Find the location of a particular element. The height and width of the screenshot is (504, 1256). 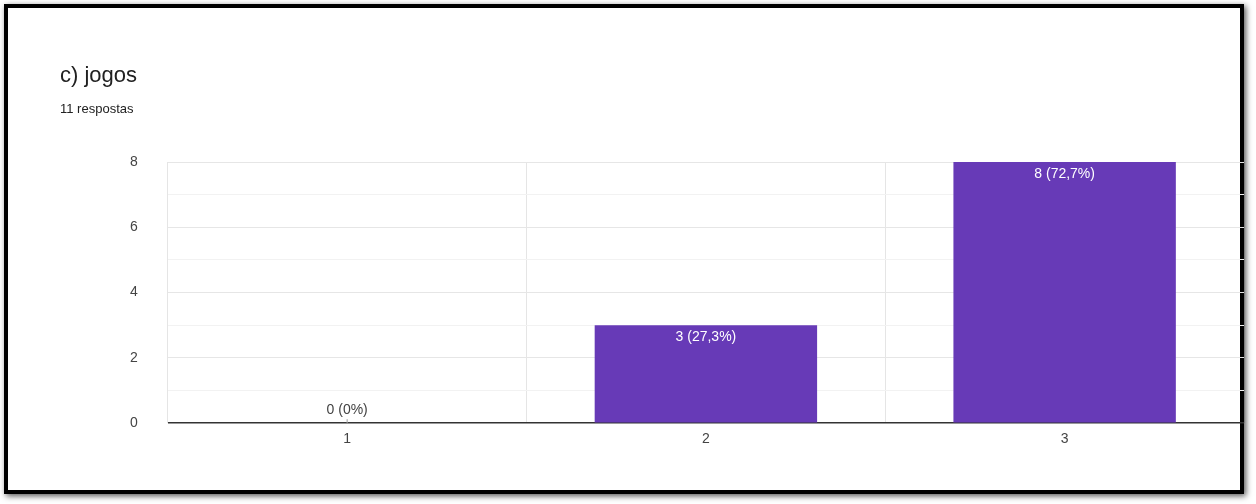

x-tick-label: 2 is located at coordinates (705, 438).